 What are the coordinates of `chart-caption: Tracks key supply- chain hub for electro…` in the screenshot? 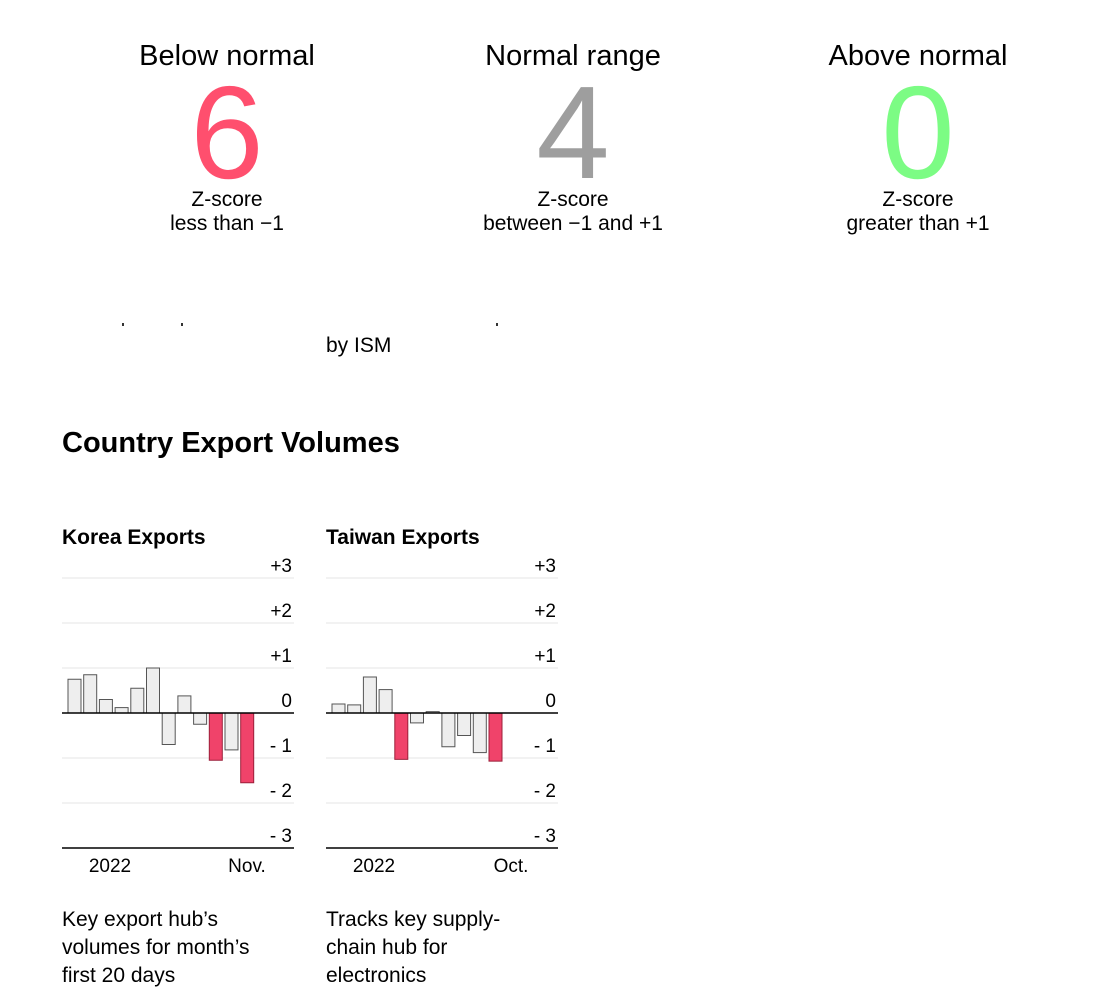 It's located at (442, 948).